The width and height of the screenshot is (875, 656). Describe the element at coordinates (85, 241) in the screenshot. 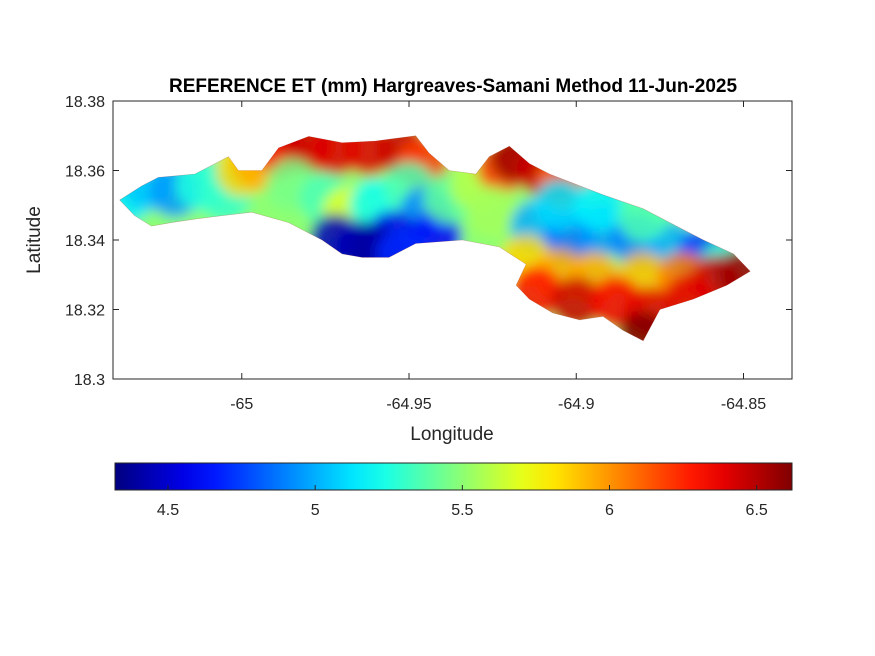

I see `y-tick-label: 18.34` at that location.